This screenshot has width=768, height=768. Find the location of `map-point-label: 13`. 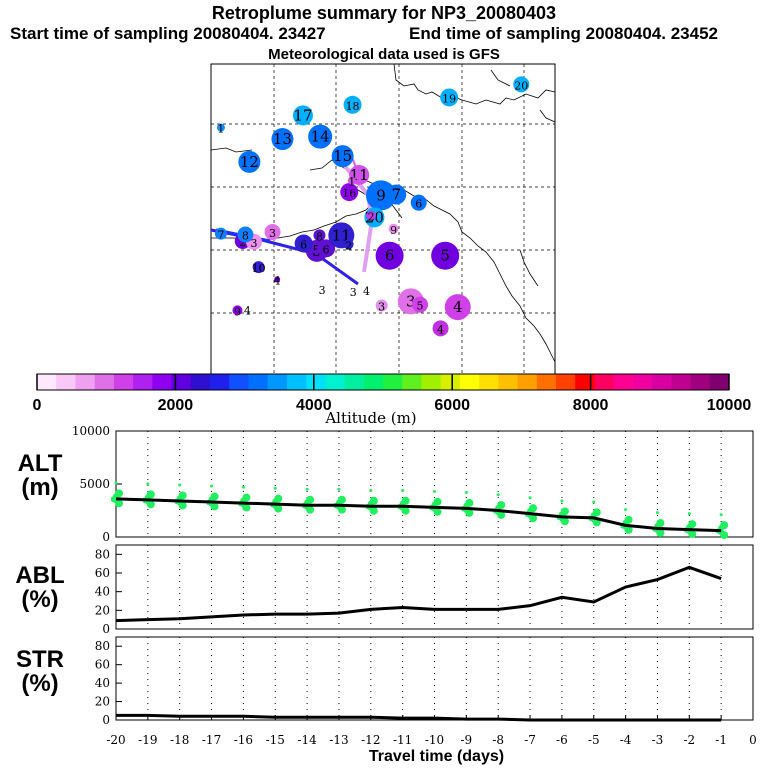

map-point-label: 13 is located at coordinates (282, 139).